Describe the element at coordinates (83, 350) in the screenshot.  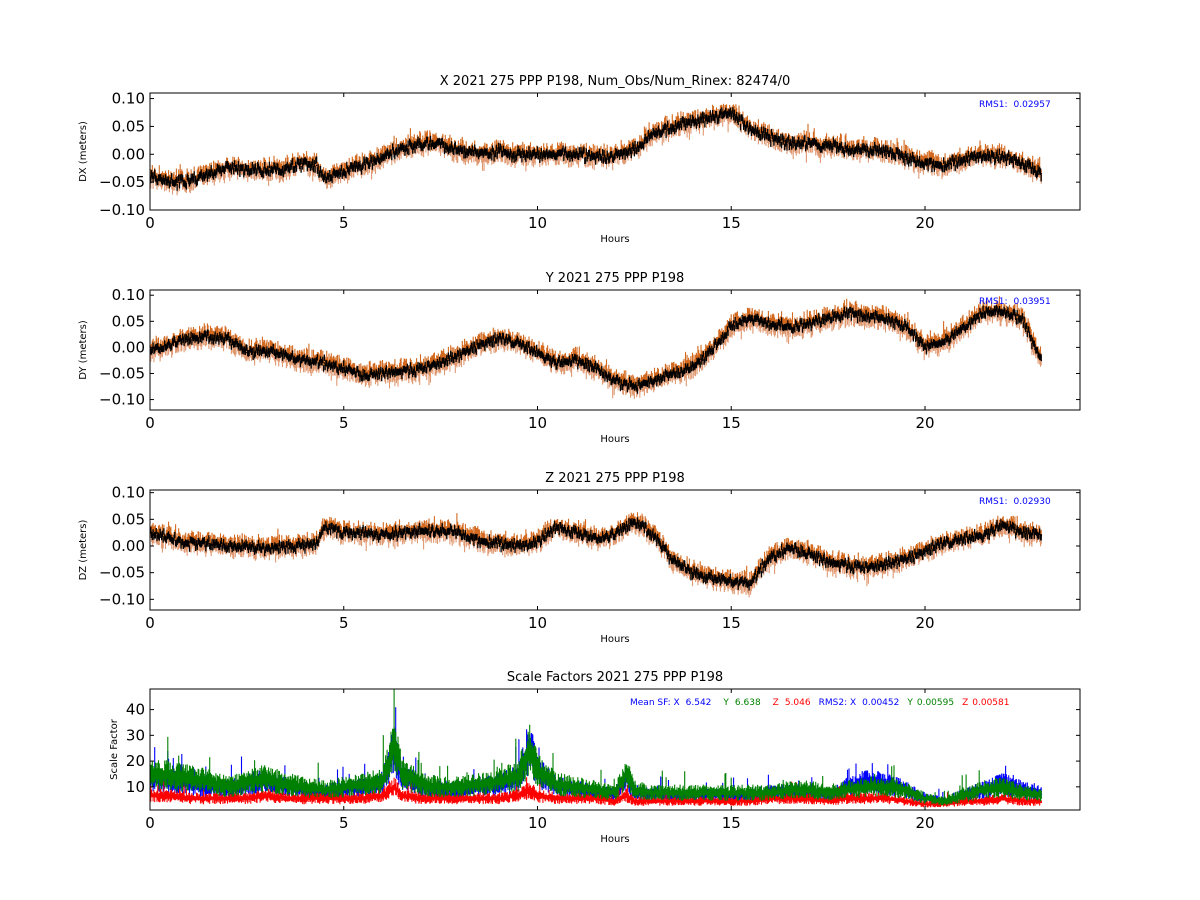
I see `y-axis-label: DY (meters)` at that location.